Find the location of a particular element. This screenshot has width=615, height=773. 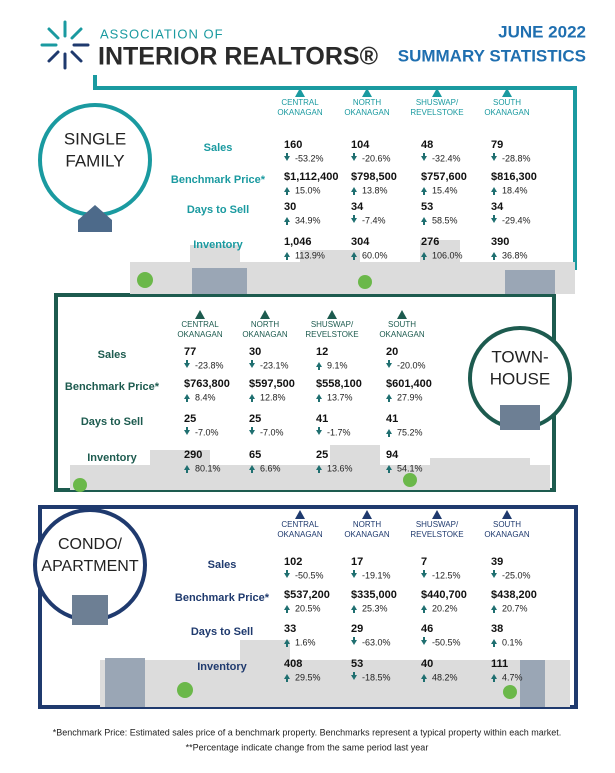

cell-value: 290 is located at coordinates (193, 455).